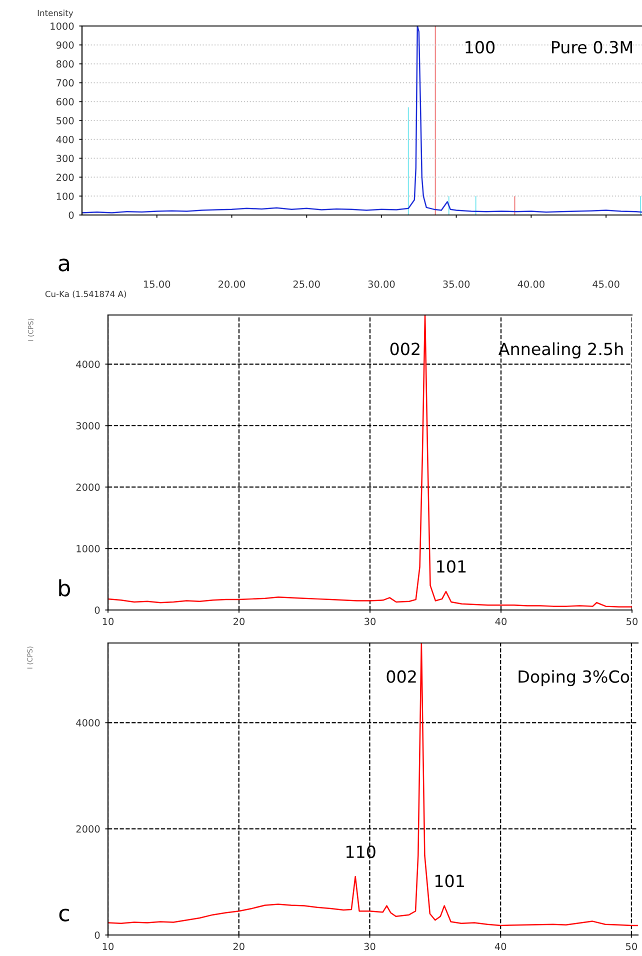 This screenshot has width=642, height=956. I want to click on y-axis-title: Intensity, so click(56, 14).